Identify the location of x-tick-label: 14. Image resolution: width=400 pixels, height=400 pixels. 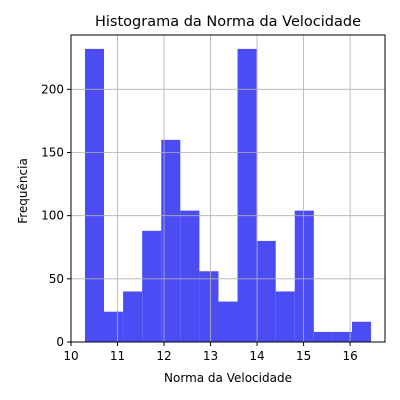
(256, 356).